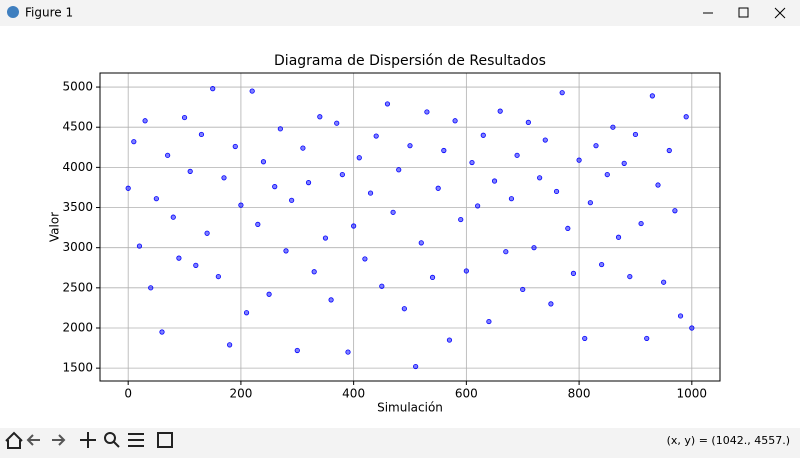 Image resolution: width=800 pixels, height=462 pixels. Describe the element at coordinates (77, 247) in the screenshot. I see `y-tick-label: 3000` at that location.